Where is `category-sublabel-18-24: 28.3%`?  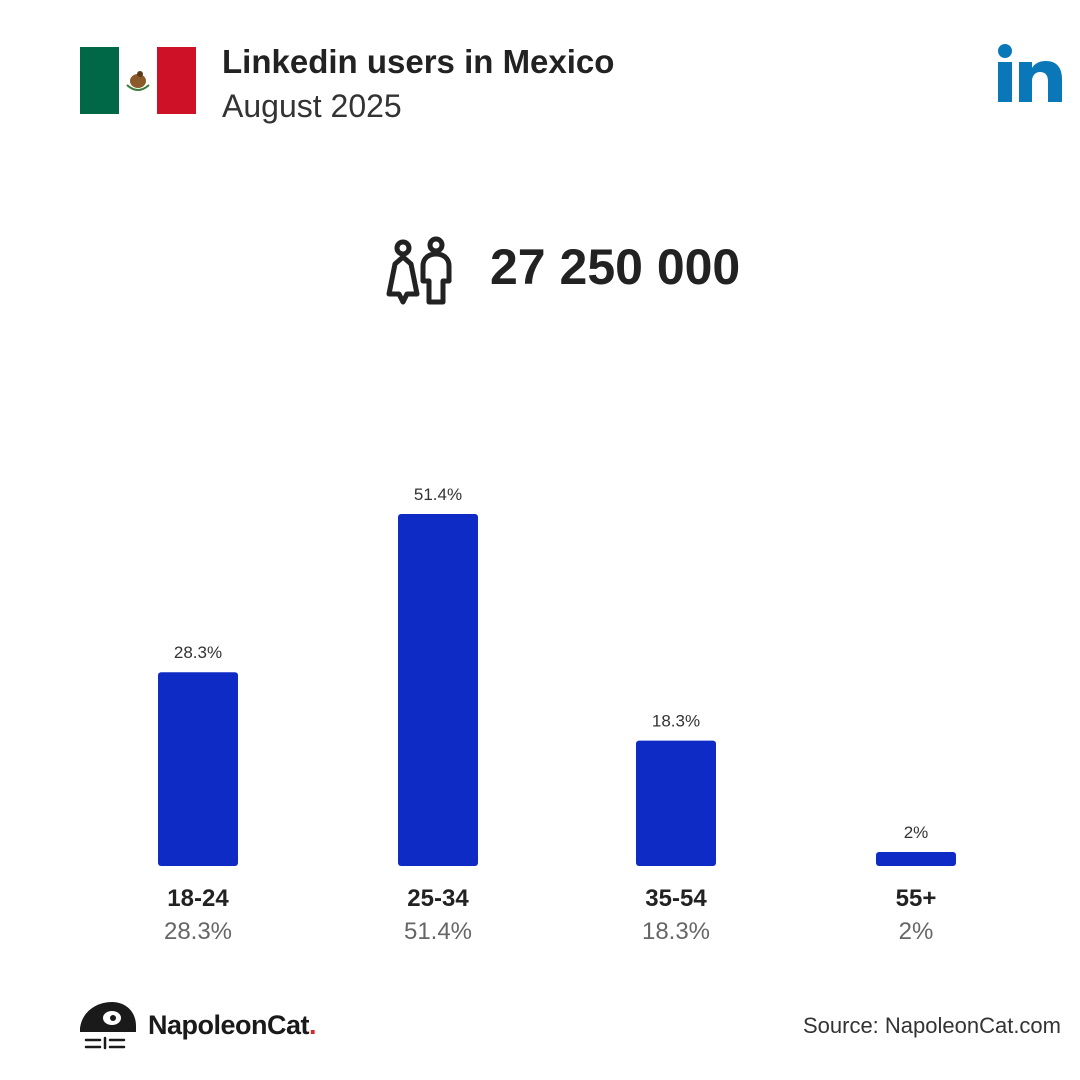 category-sublabel-18-24: 28.3% is located at coordinates (198, 931).